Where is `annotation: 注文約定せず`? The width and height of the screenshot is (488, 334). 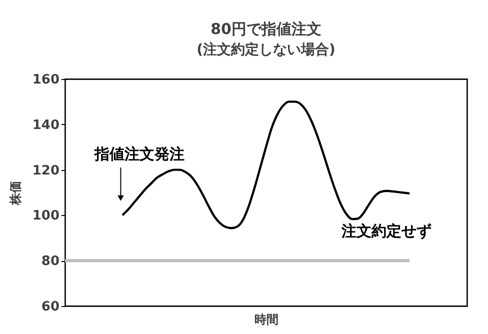
annotation: 注文約定せず is located at coordinates (386, 231).